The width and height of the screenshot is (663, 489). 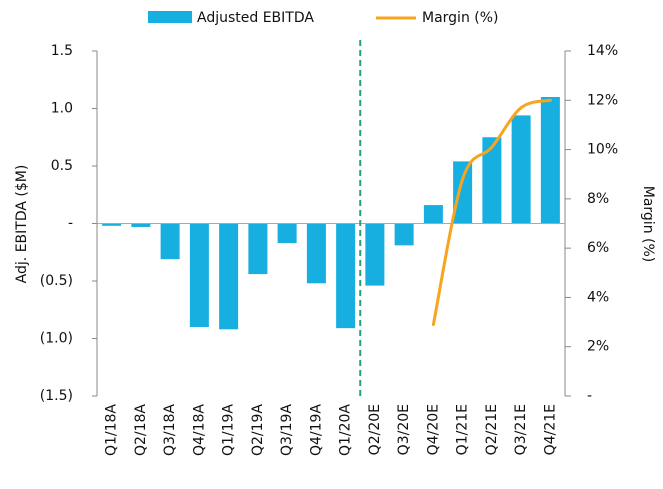 I want to click on y-tick-label: (0.5), so click(x=56, y=281).